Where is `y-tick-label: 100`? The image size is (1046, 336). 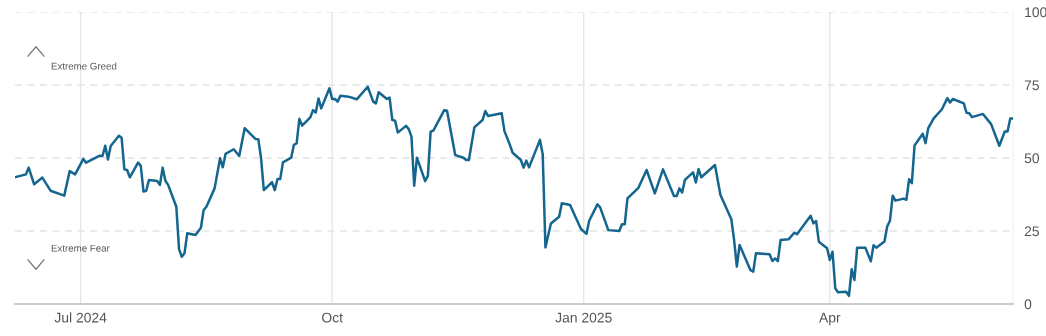
y-tick-label: 100 is located at coordinates (1035, 12).